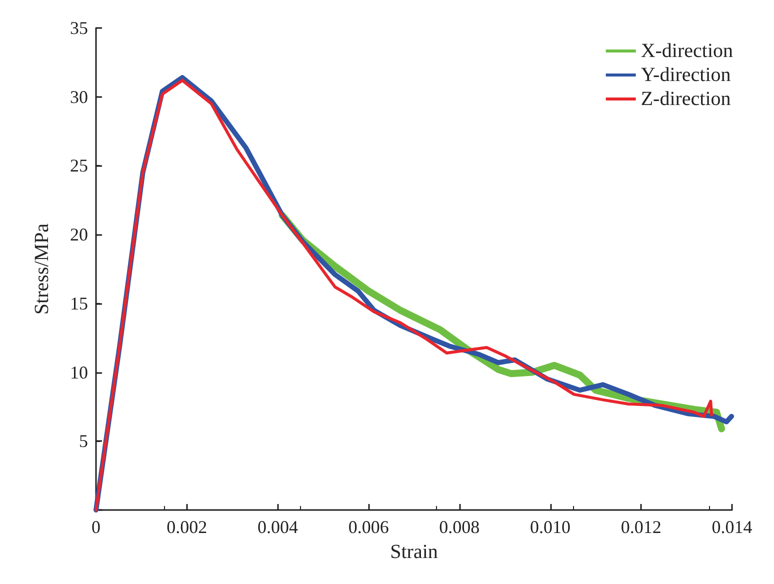  What do you see at coordinates (79, 372) in the screenshot?
I see `y-tick-label: 10` at bounding box center [79, 372].